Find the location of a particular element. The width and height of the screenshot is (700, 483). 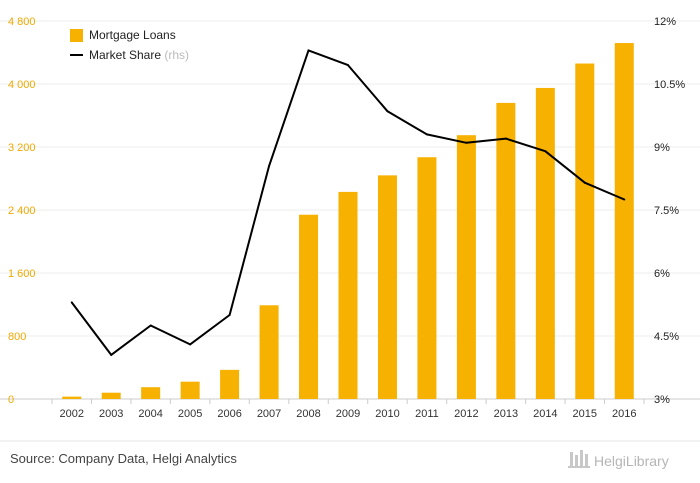

y-right-tick-label: 10.5% is located at coordinates (669, 85).